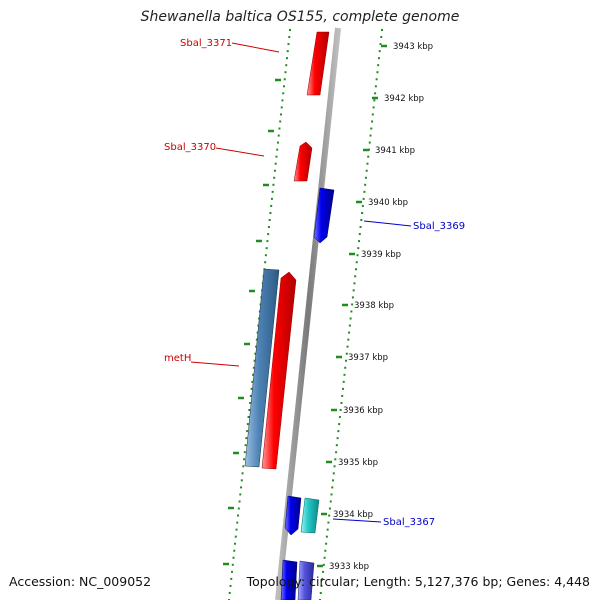 This screenshot has width=600, height=604. I want to click on gene-metH-steelblue, so click(262, 368).